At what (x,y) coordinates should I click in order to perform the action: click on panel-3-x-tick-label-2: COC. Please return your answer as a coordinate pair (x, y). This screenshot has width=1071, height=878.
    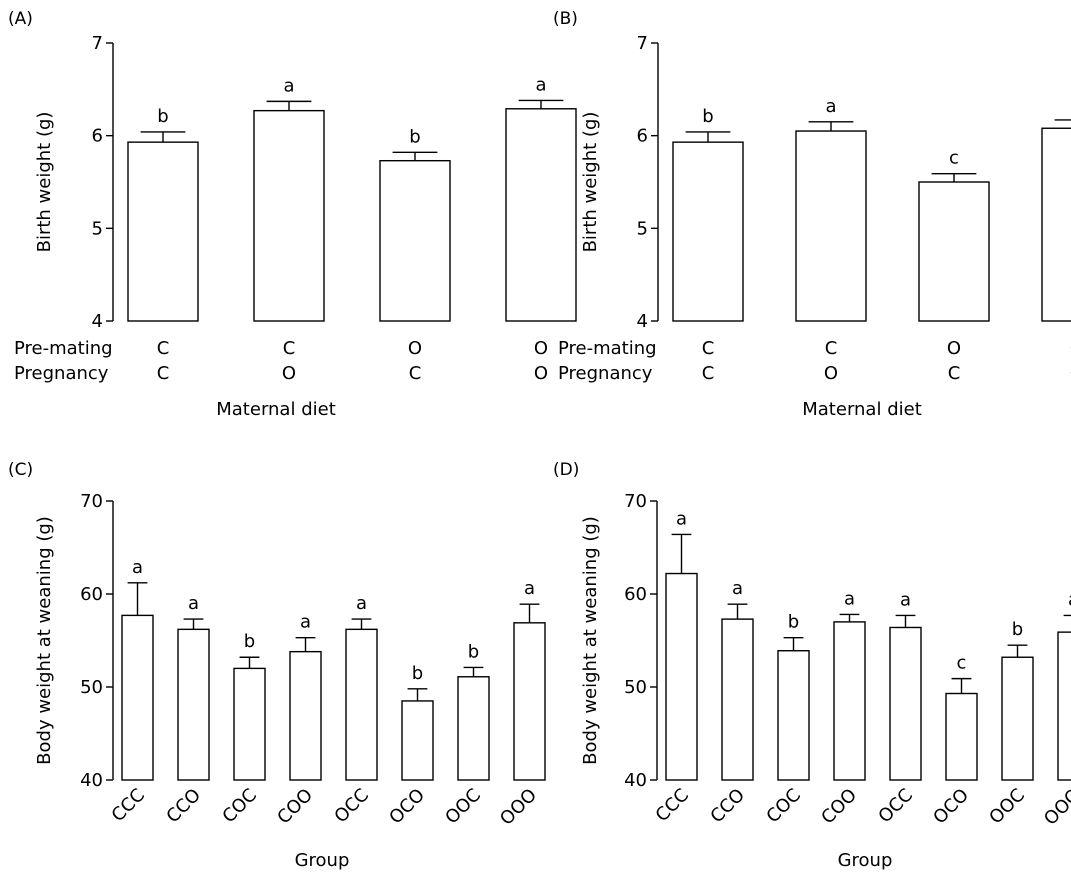
    Looking at the image, I should click on (783, 806).